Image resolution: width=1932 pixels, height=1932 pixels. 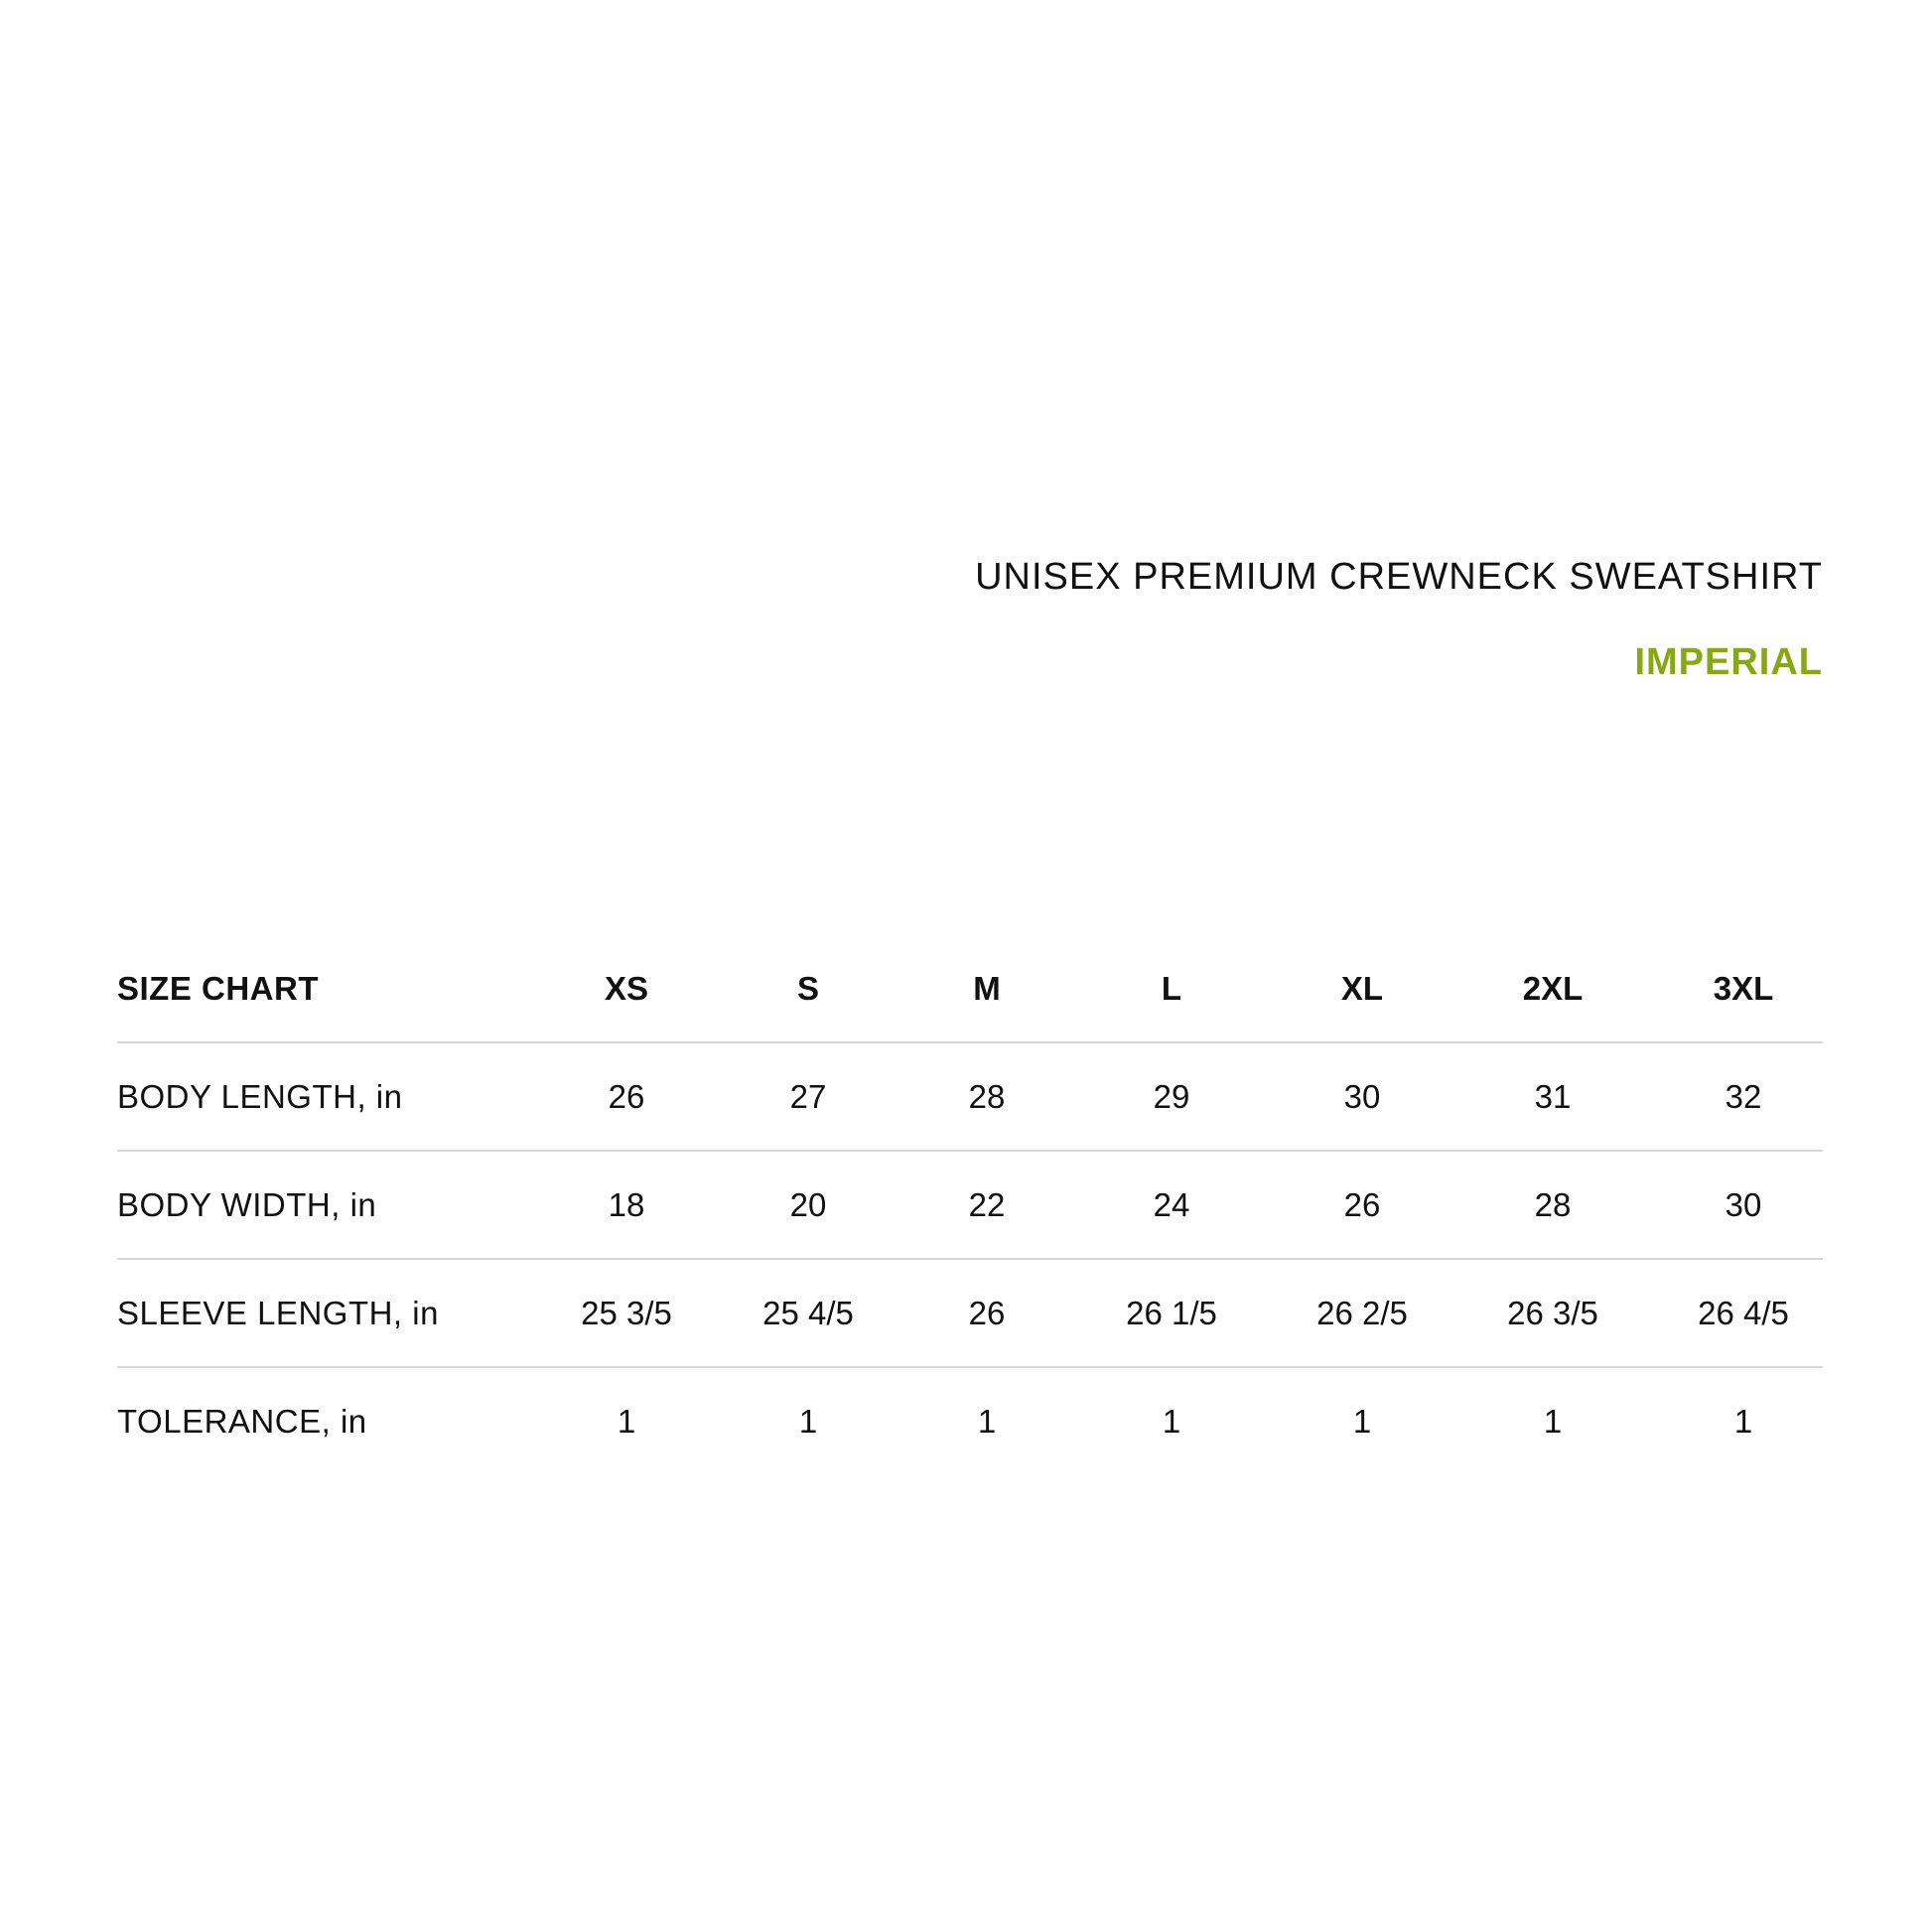 What do you see at coordinates (1729, 662) in the screenshot?
I see `unit-system-label: IMPERIAL` at bounding box center [1729, 662].